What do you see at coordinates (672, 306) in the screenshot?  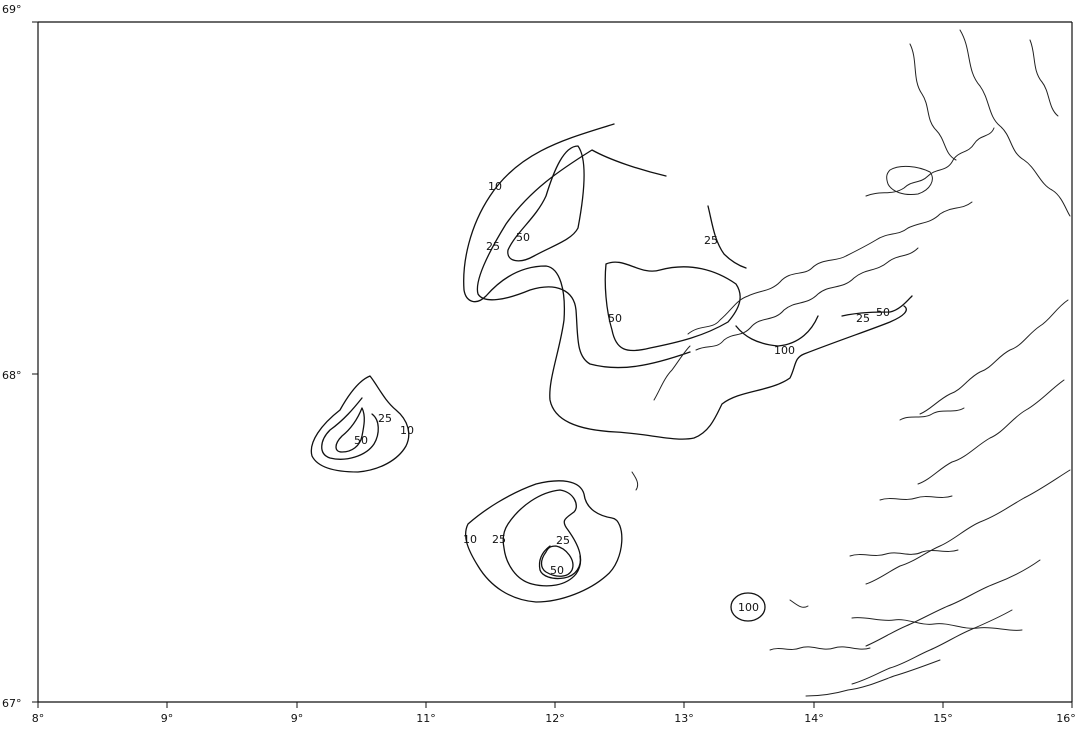 I see `contour-50-middle` at bounding box center [672, 306].